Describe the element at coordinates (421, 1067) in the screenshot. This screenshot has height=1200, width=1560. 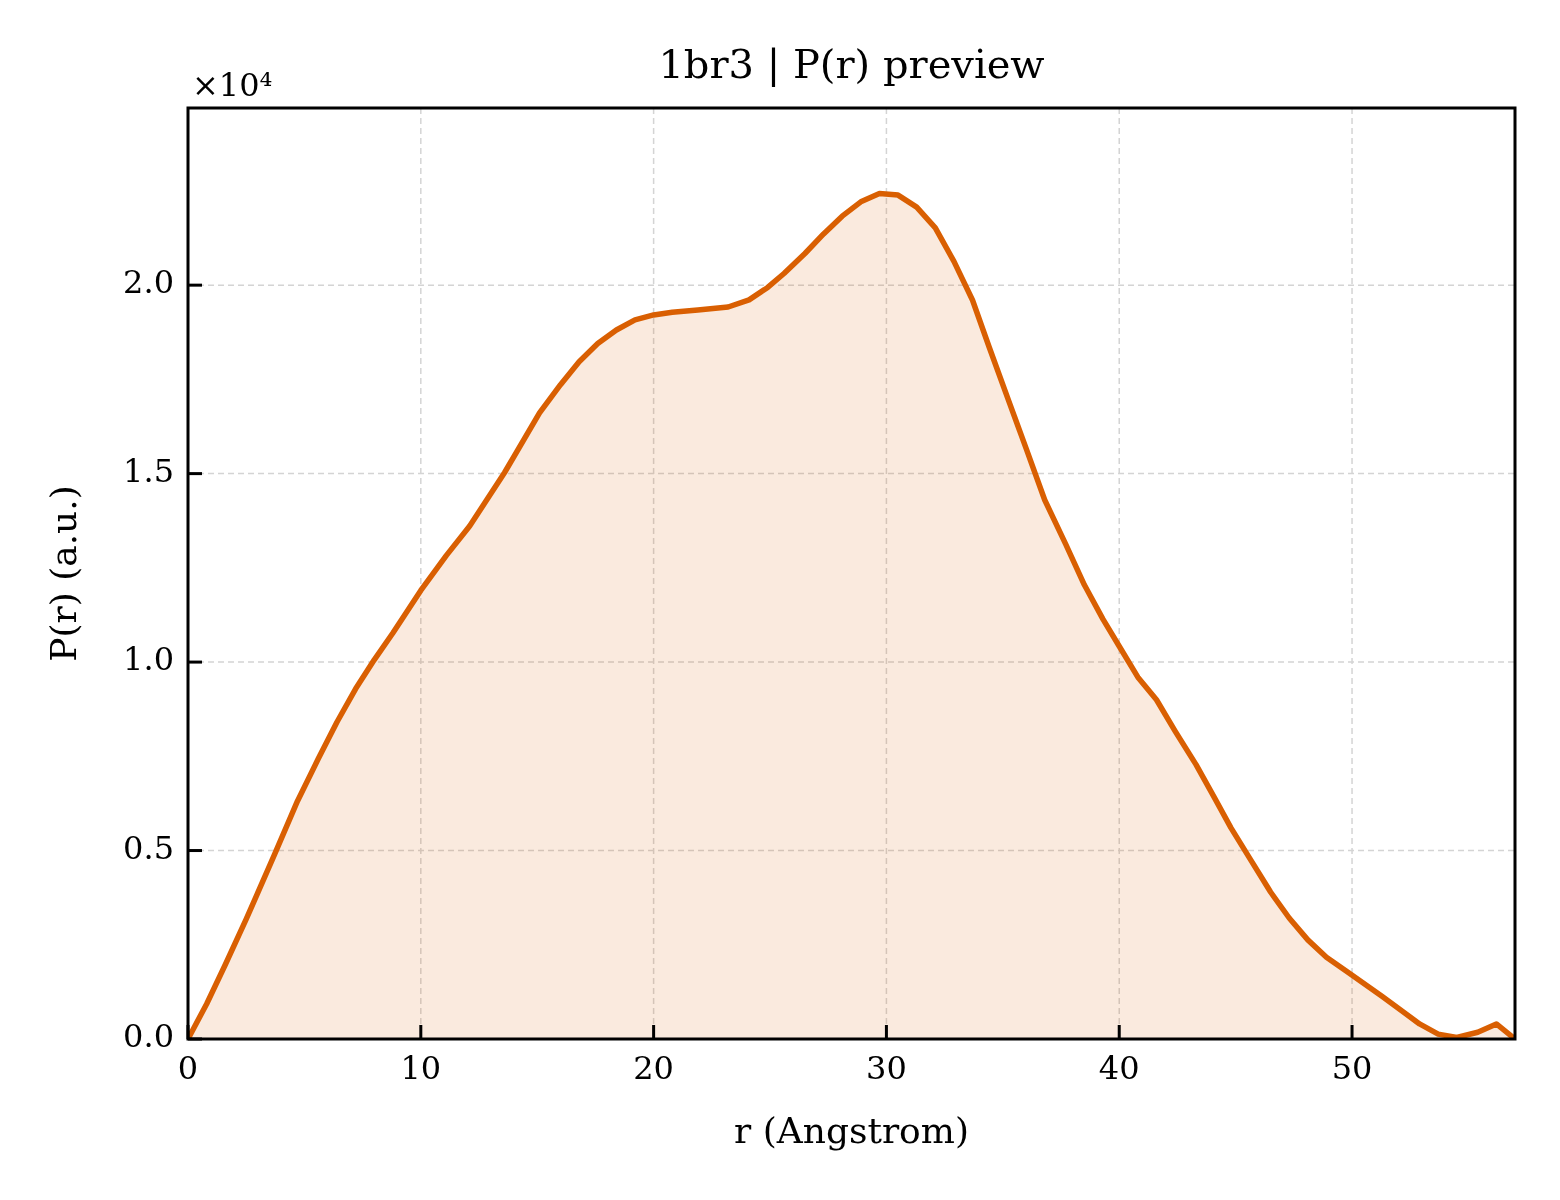
I see `x-tick-label: 10` at that location.